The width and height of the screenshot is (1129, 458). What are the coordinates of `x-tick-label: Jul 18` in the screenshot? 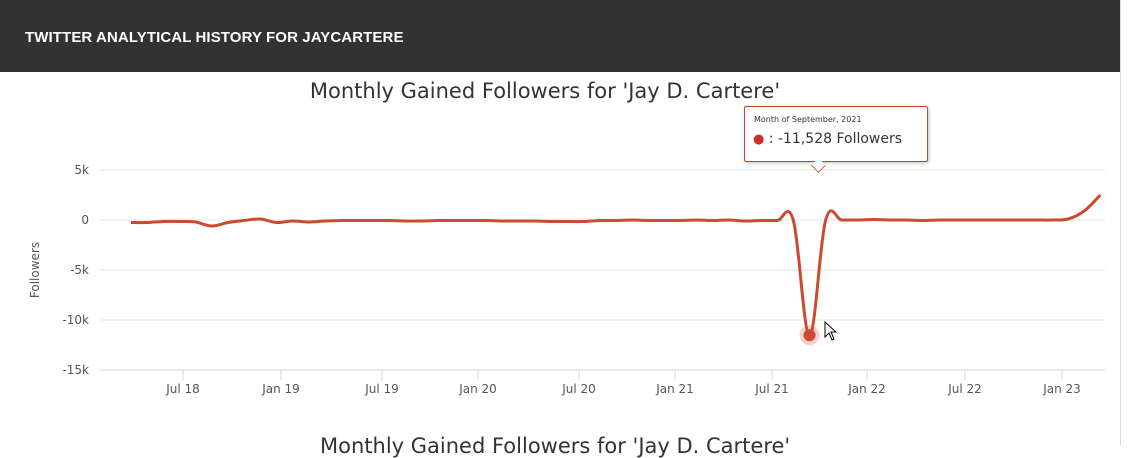 It's located at (182, 389).